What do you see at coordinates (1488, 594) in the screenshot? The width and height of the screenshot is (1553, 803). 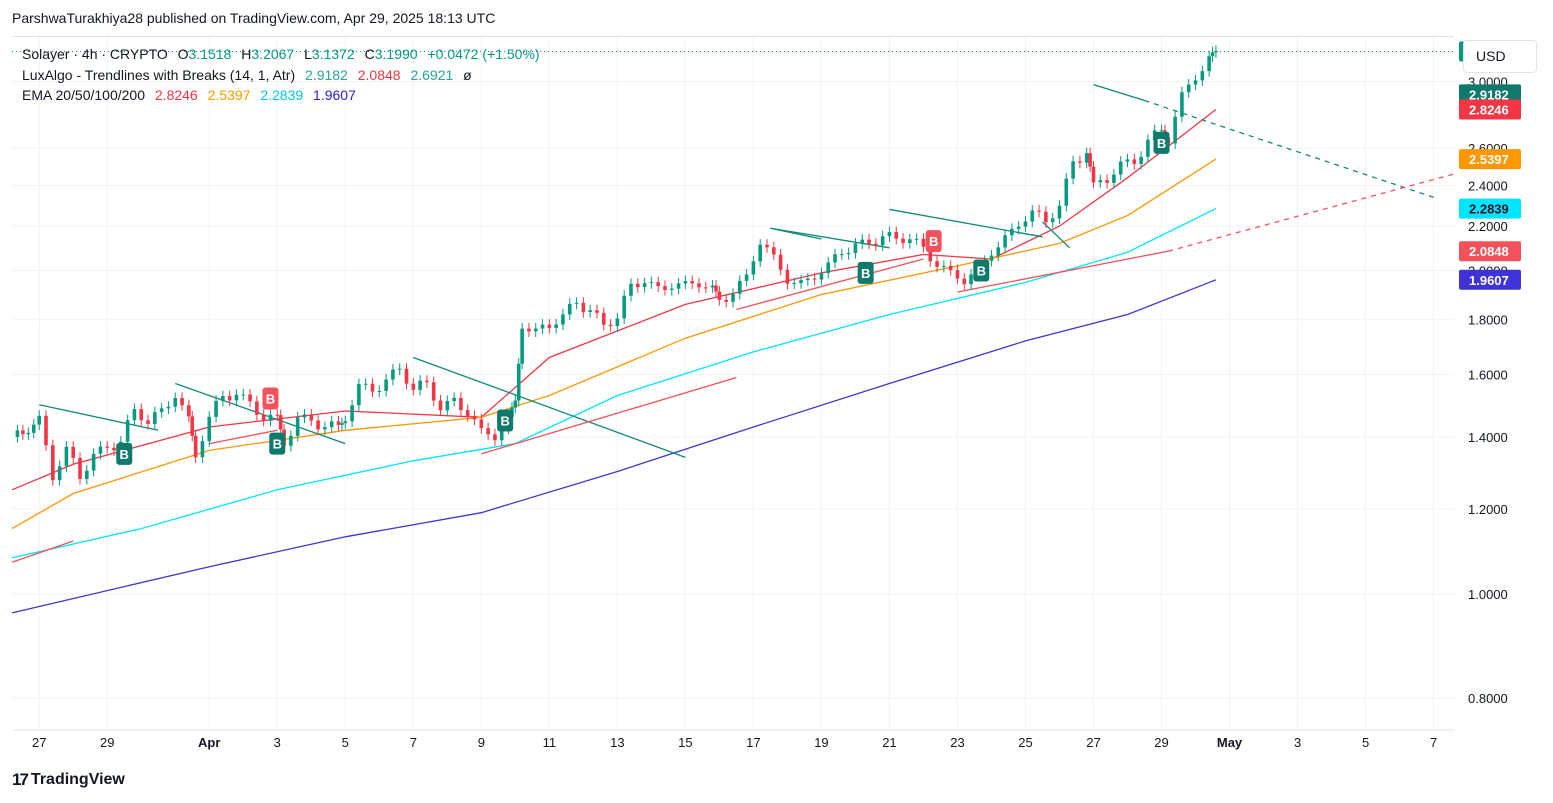 I see `price-tick-label: 1.0000` at bounding box center [1488, 594].